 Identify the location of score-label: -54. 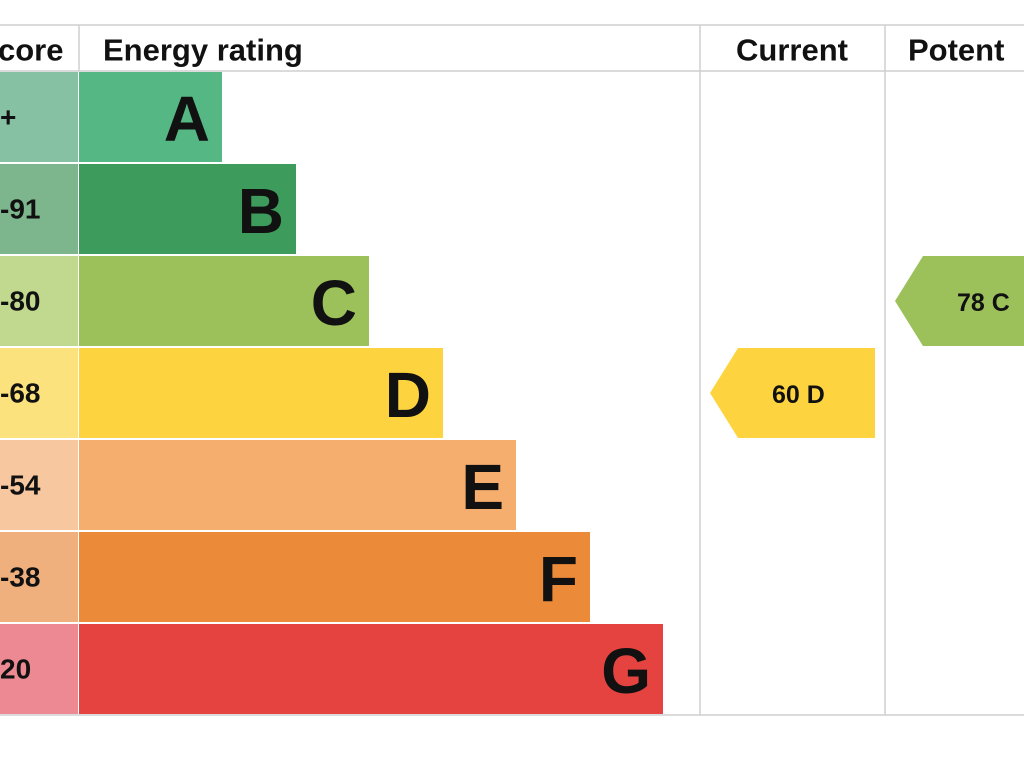
(20, 485).